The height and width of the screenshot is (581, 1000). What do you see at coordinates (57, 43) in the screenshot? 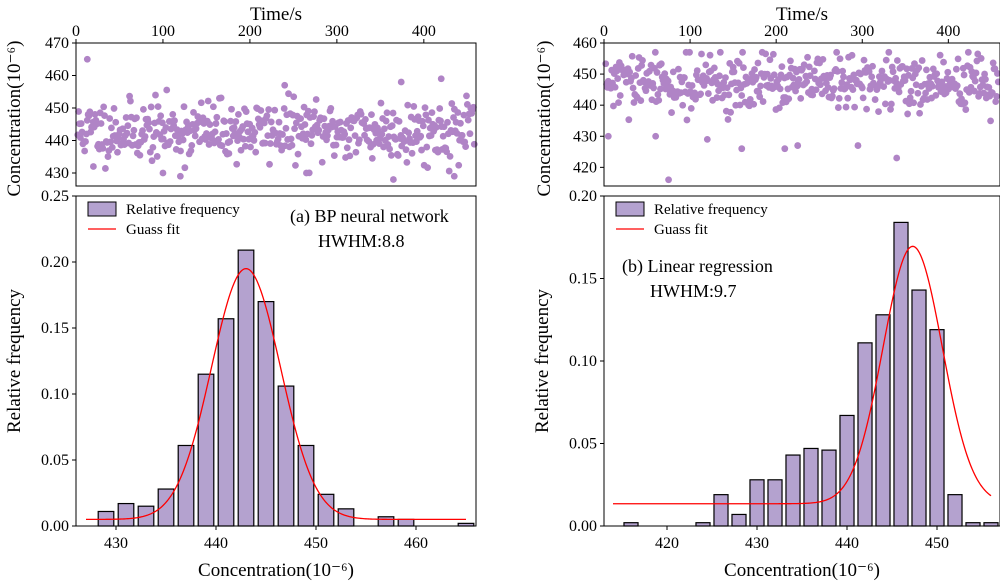
I see `top-y-tick-label: 470` at bounding box center [57, 43].